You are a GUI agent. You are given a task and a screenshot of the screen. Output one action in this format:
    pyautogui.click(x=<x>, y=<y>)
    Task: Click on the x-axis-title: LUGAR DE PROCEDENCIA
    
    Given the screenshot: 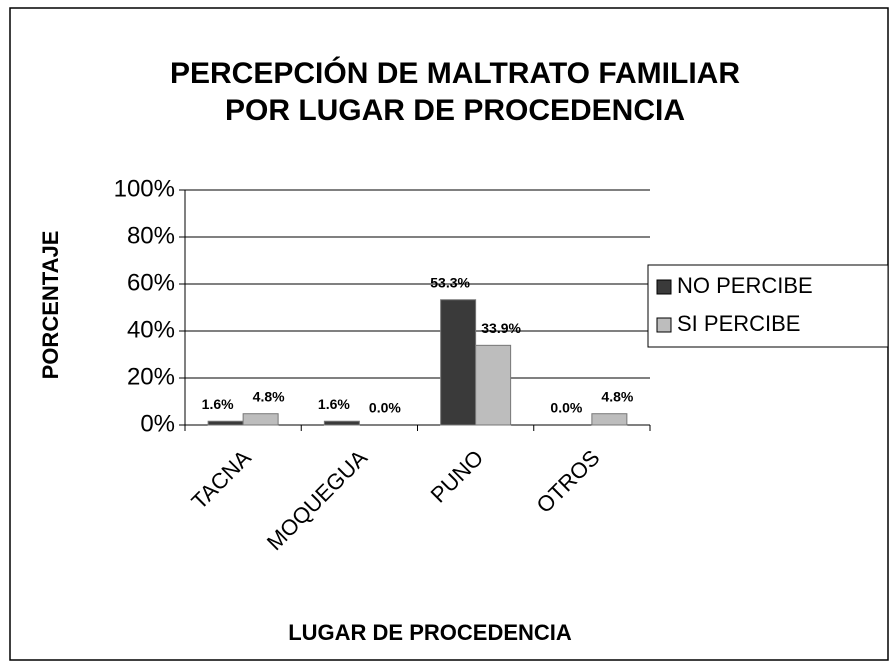 What is the action you would take?
    pyautogui.click(x=430, y=632)
    